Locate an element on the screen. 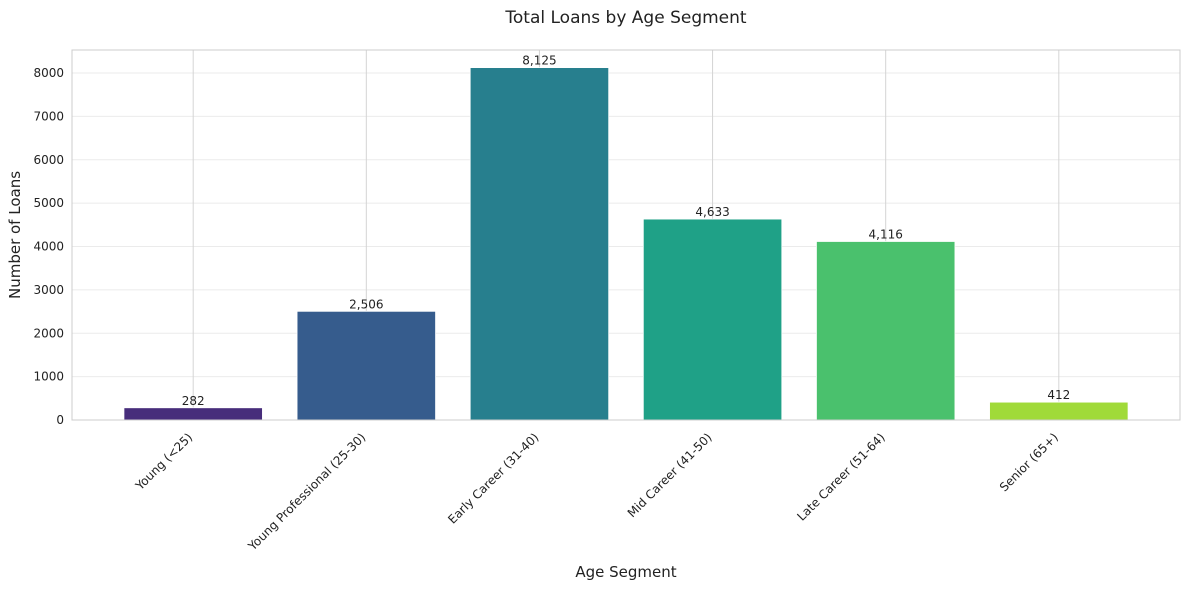  y-tick-labels: 0 1000 2000 3000 4000 5000 6000 7000 8000 is located at coordinates (48, 246).